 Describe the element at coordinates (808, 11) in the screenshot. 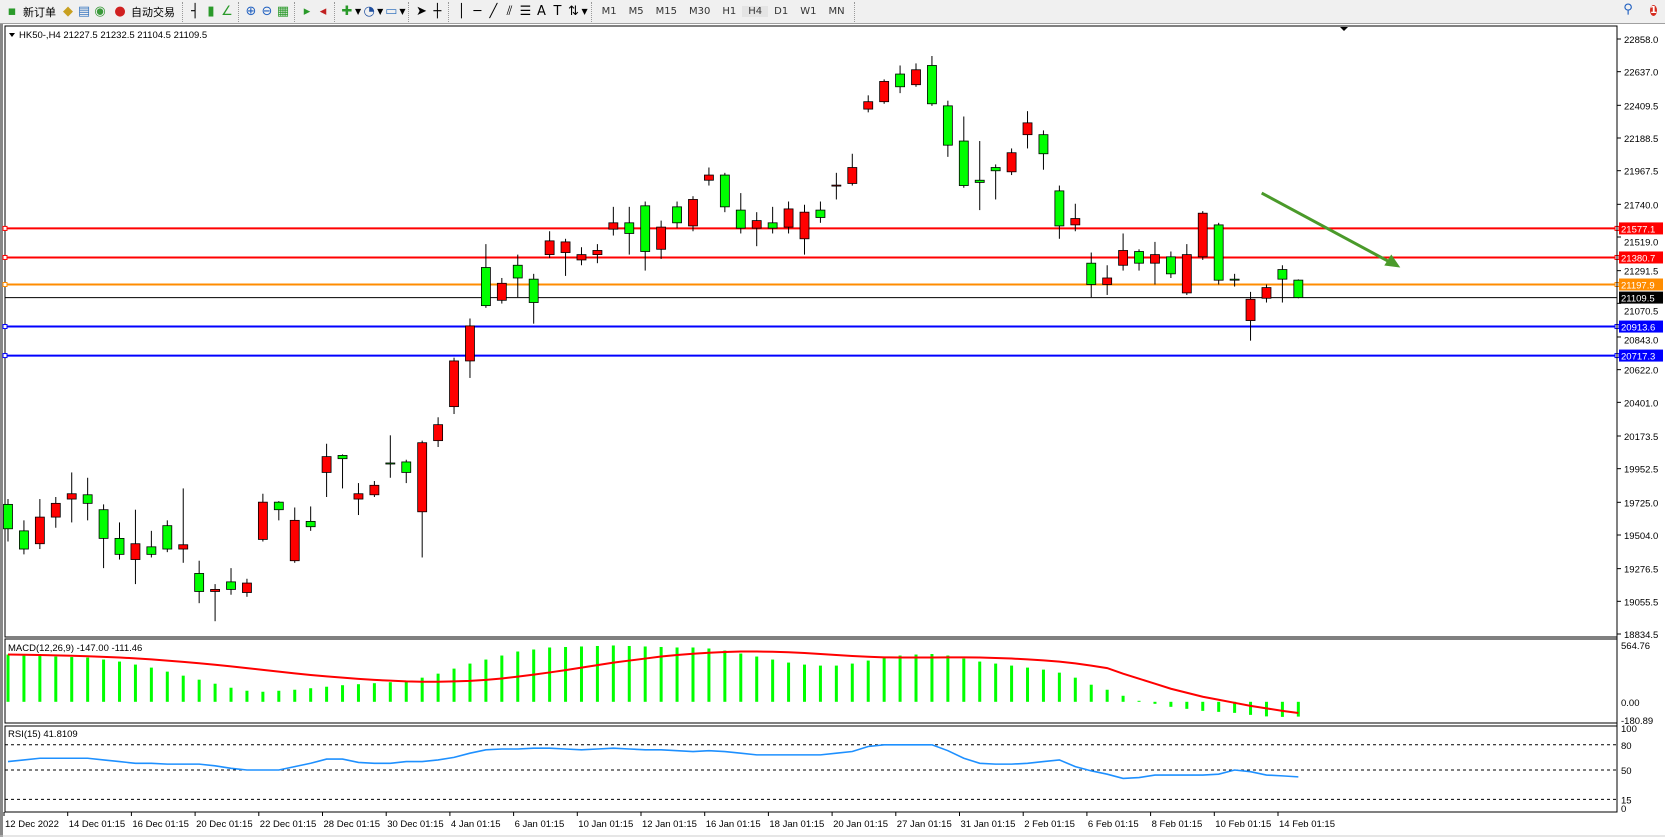

I see `timeframe-w1: W1` at that location.